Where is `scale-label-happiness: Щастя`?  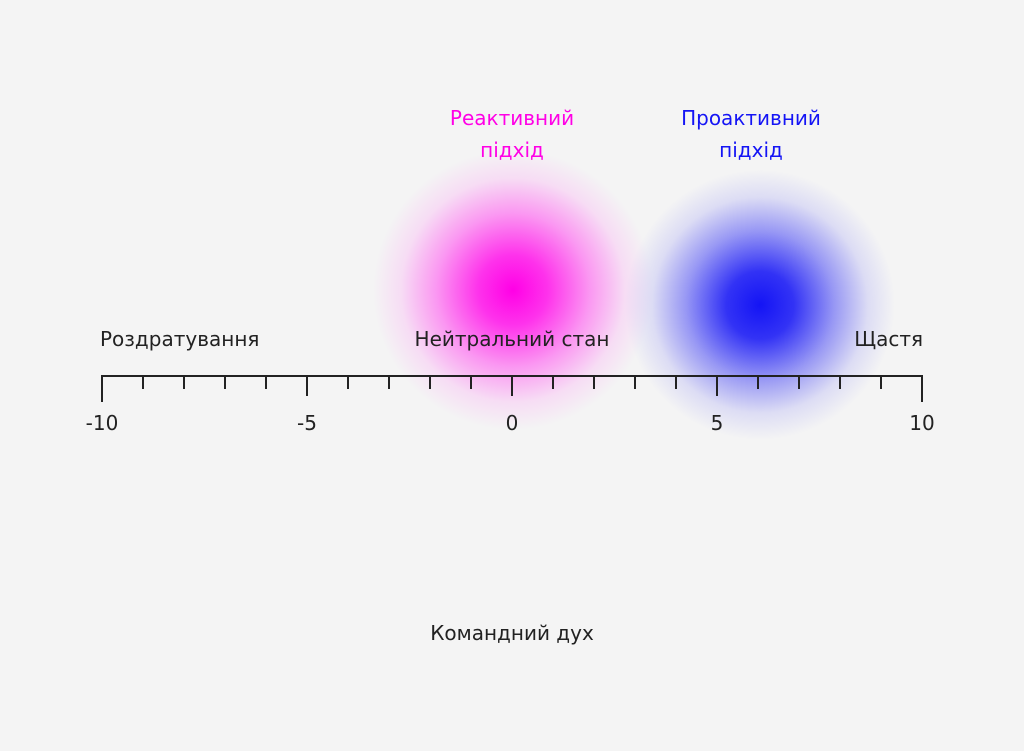
scale-label-happiness: Щастя is located at coordinates (888, 339).